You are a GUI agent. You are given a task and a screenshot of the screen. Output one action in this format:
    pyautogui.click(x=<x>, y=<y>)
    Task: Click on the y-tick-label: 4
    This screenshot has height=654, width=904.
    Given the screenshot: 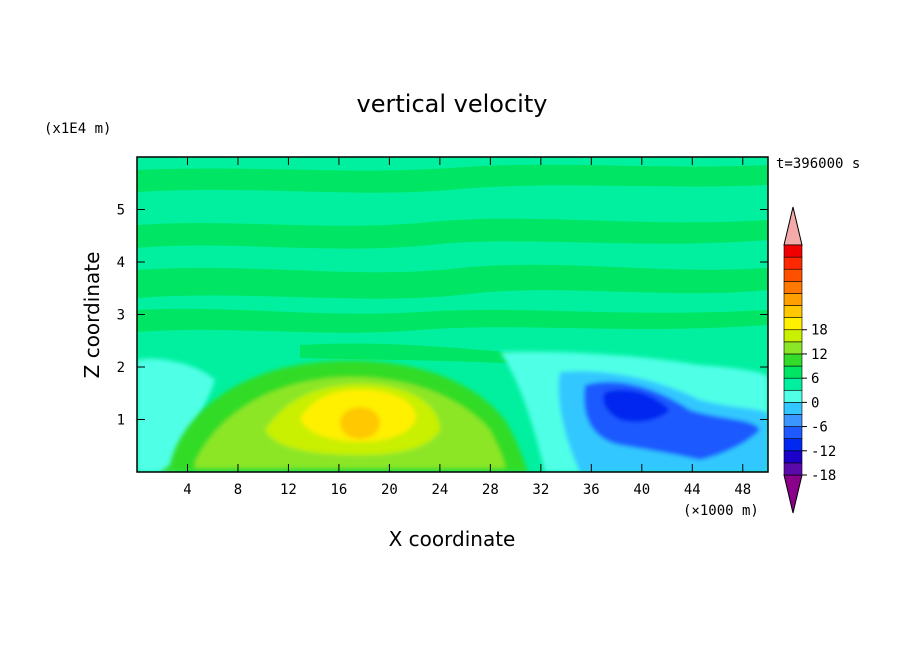 What is the action you would take?
    pyautogui.click(x=121, y=263)
    